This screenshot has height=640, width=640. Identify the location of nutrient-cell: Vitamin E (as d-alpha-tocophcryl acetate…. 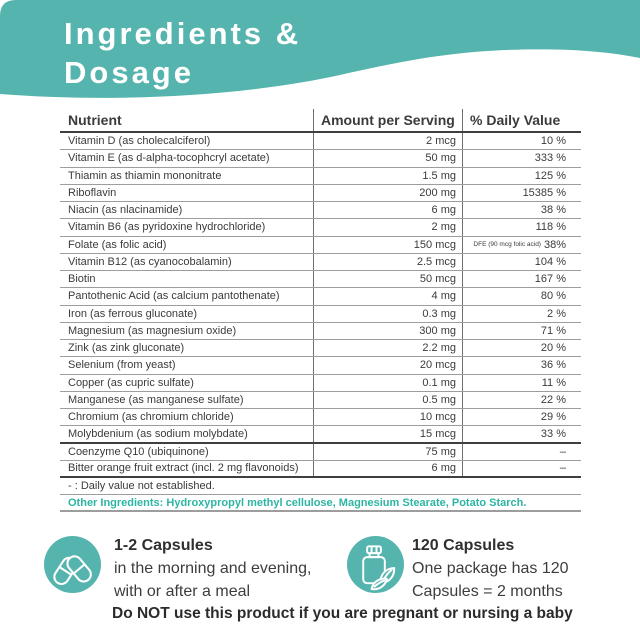
(169, 158).